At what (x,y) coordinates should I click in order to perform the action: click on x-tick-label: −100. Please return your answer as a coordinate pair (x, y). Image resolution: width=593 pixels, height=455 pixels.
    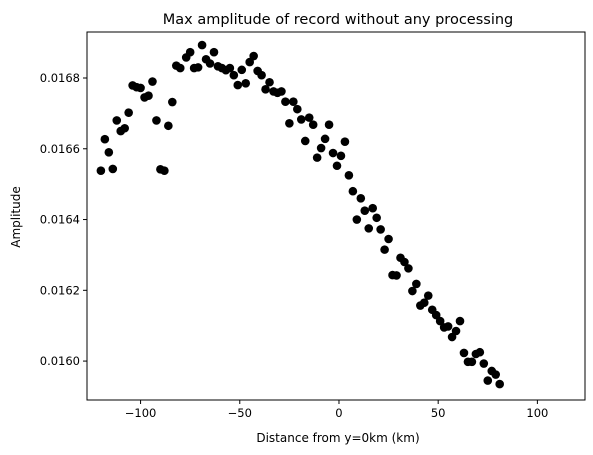
    Looking at the image, I should click on (141, 413).